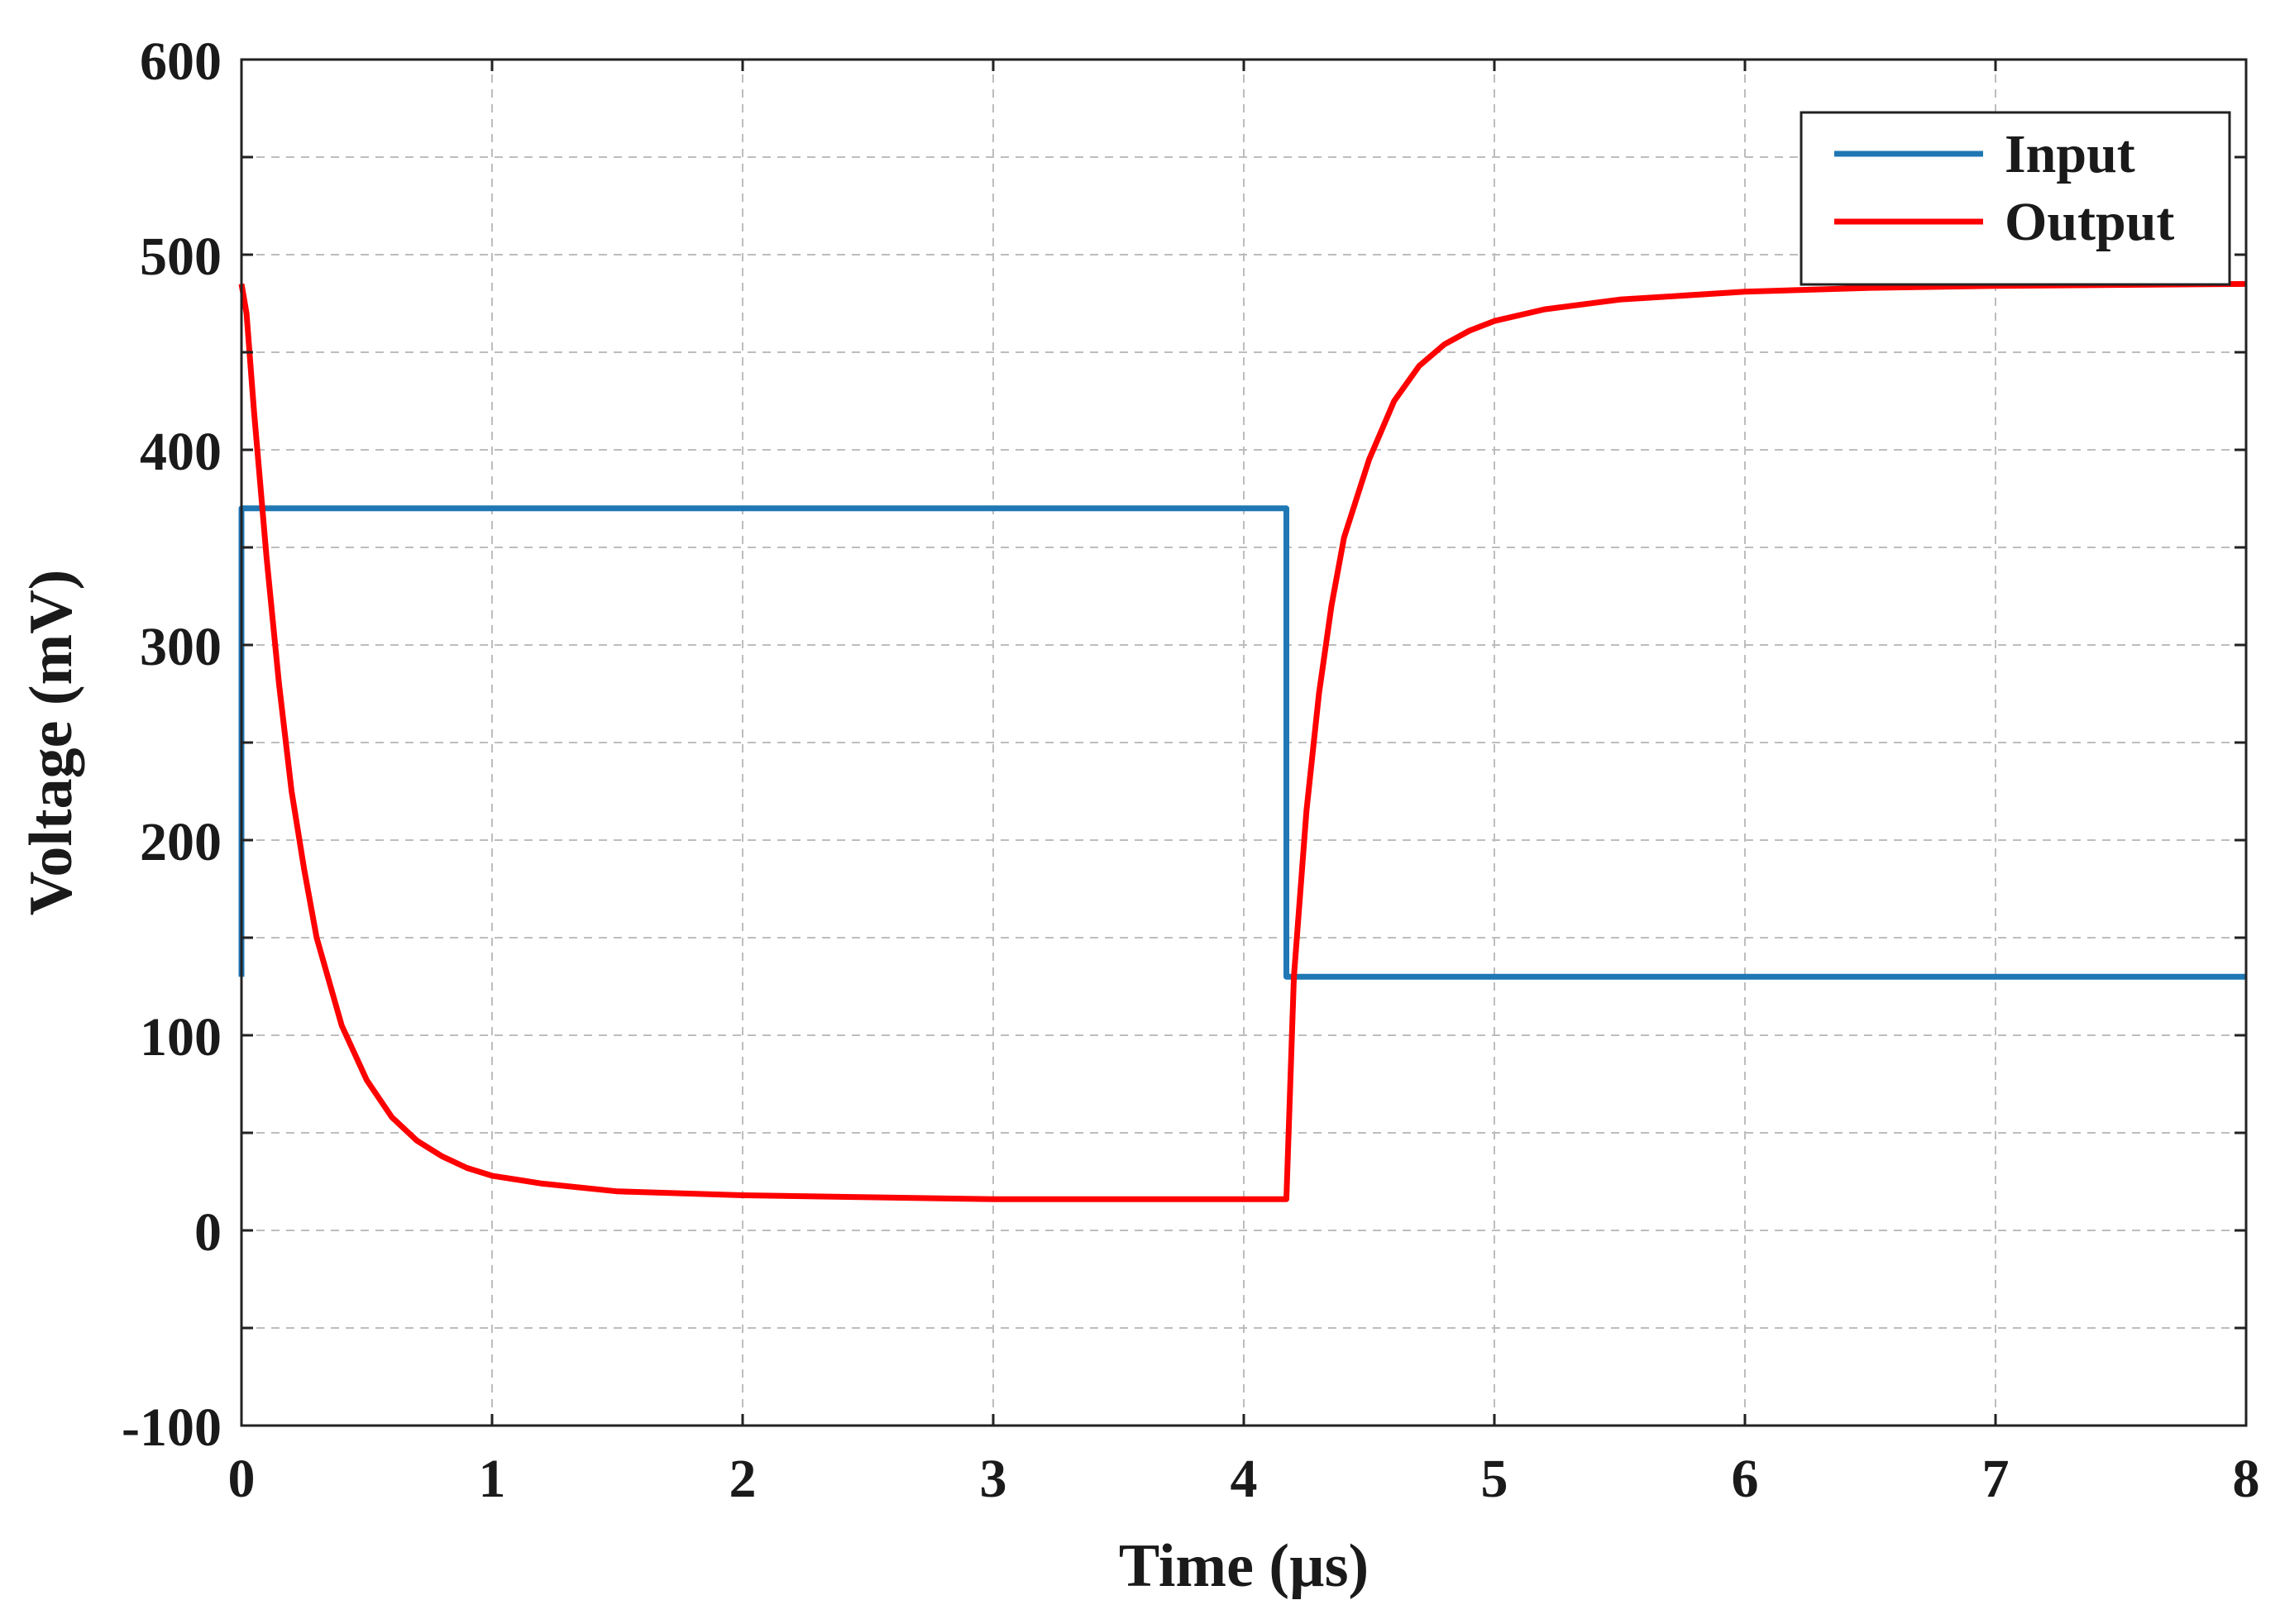  I want to click on x-tick-label: 8, so click(2246, 1479).